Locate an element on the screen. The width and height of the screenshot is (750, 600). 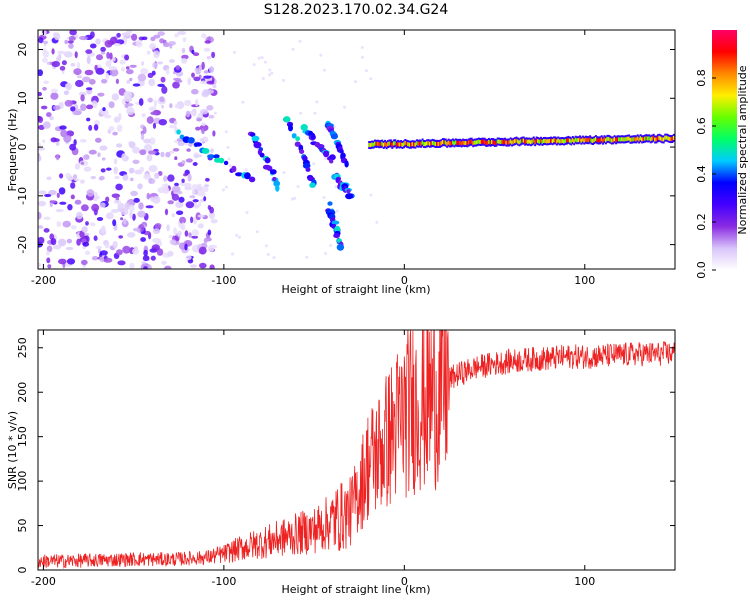
colorbar-tick-label: 0.4 is located at coordinates (701, 174).